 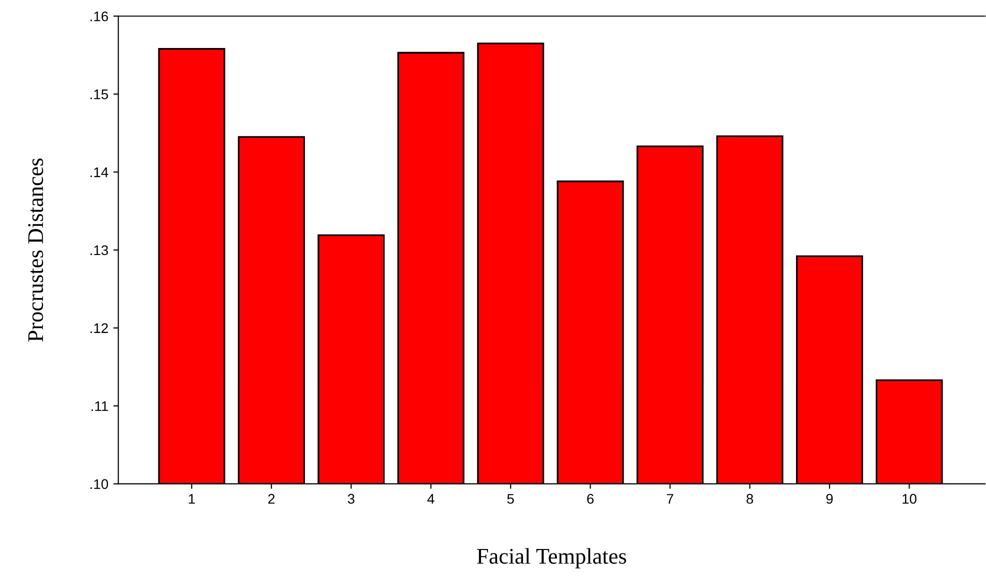 What do you see at coordinates (99, 328) in the screenshot?
I see `y-tick-label: .12` at bounding box center [99, 328].